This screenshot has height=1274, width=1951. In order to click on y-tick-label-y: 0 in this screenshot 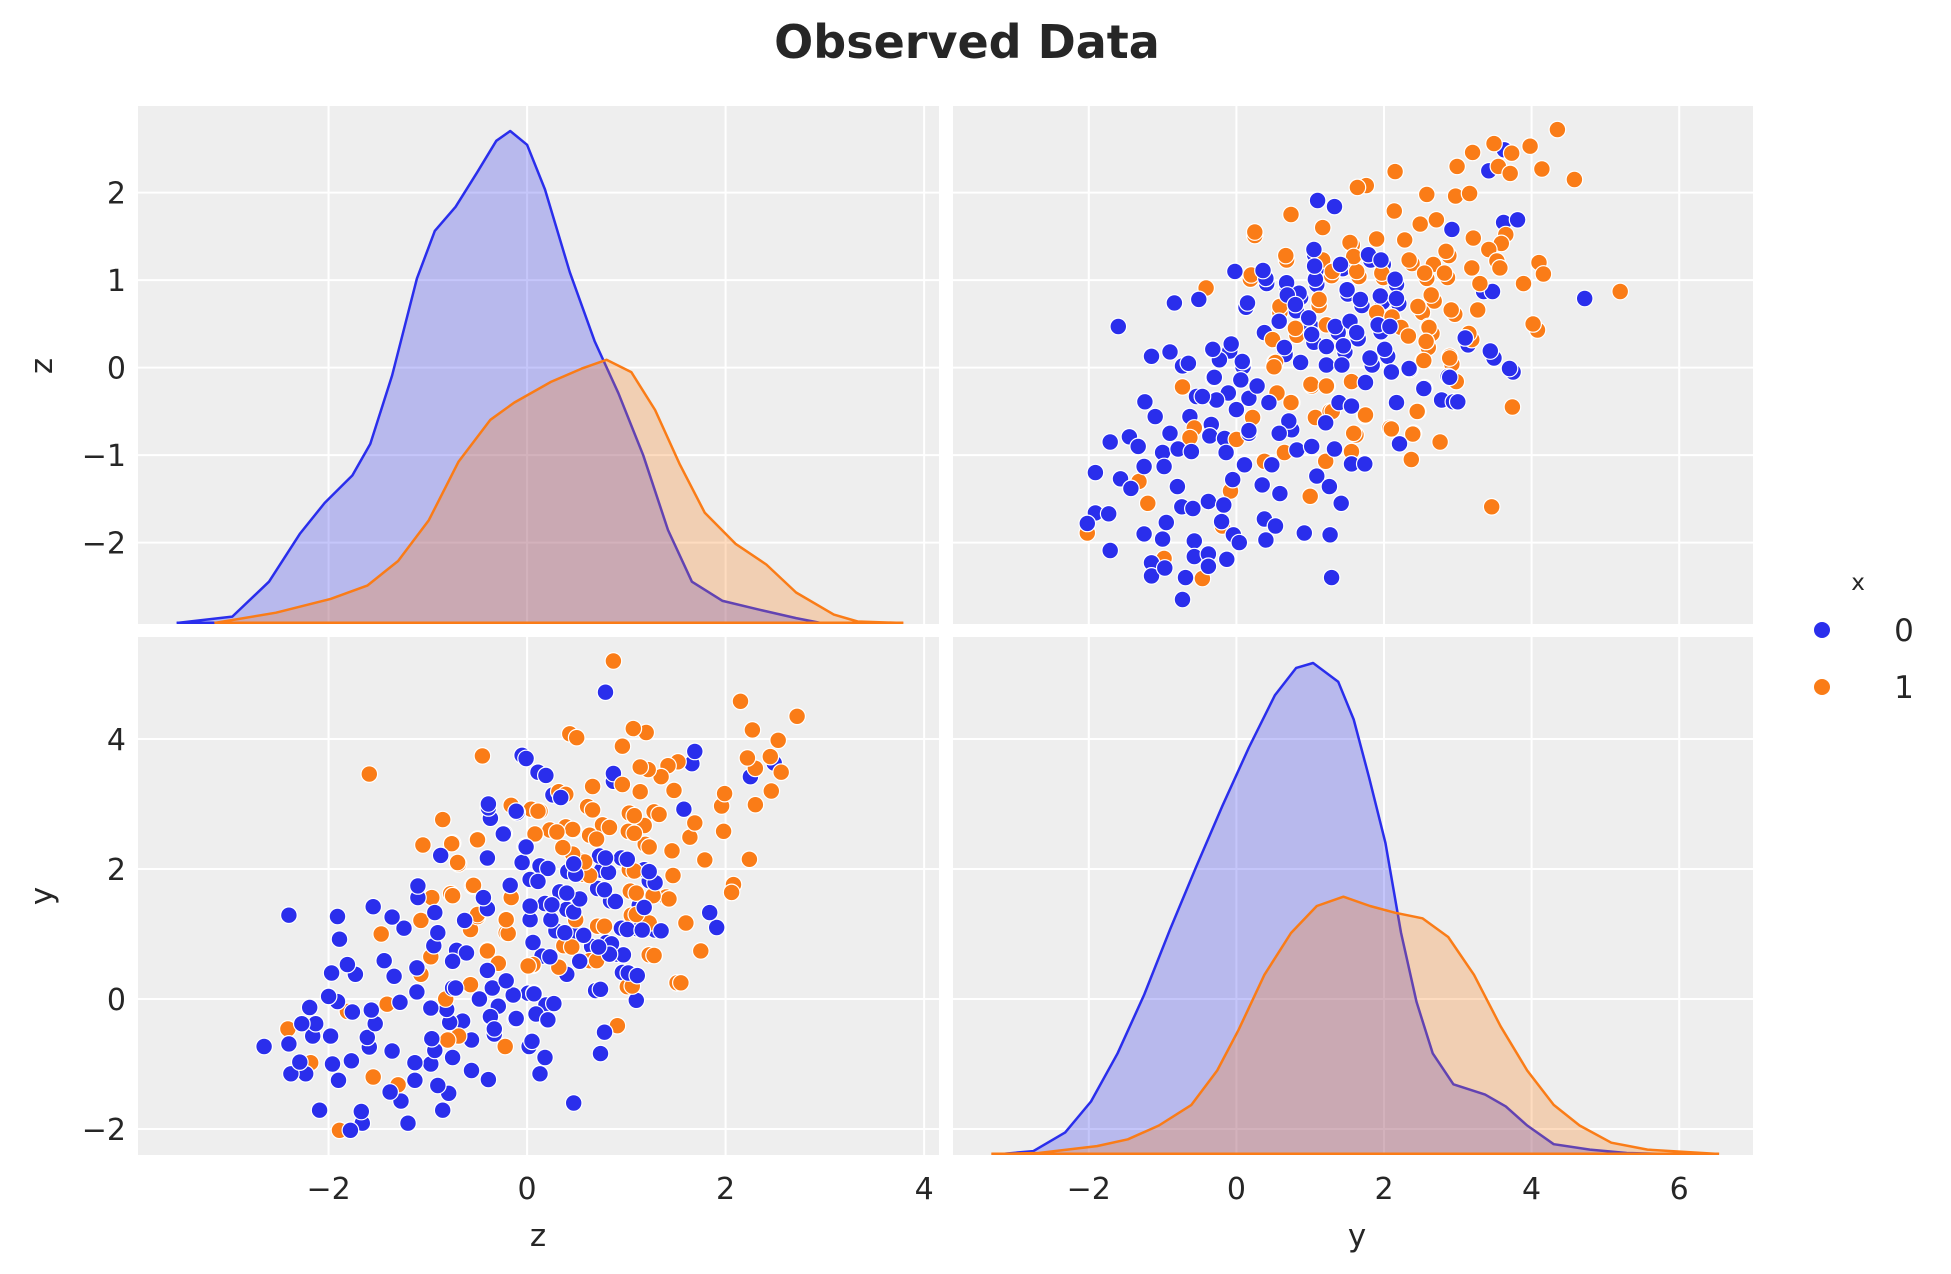, I will do `click(116, 1000)`.